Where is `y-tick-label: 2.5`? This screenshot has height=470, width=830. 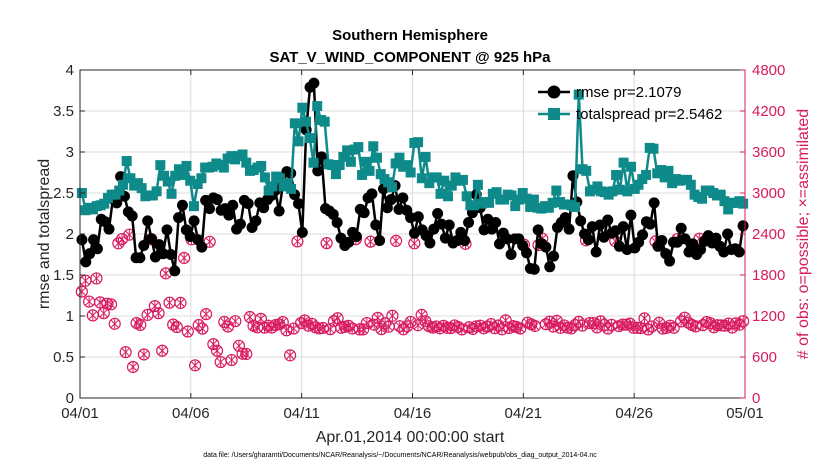 y-tick-label: 2.5 is located at coordinates (63, 193).